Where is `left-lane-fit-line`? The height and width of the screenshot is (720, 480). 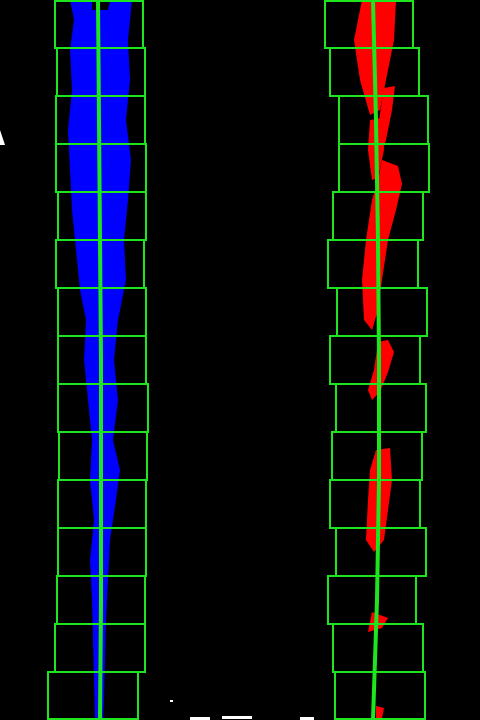
left-lane-fit-line is located at coordinates (99, 360).